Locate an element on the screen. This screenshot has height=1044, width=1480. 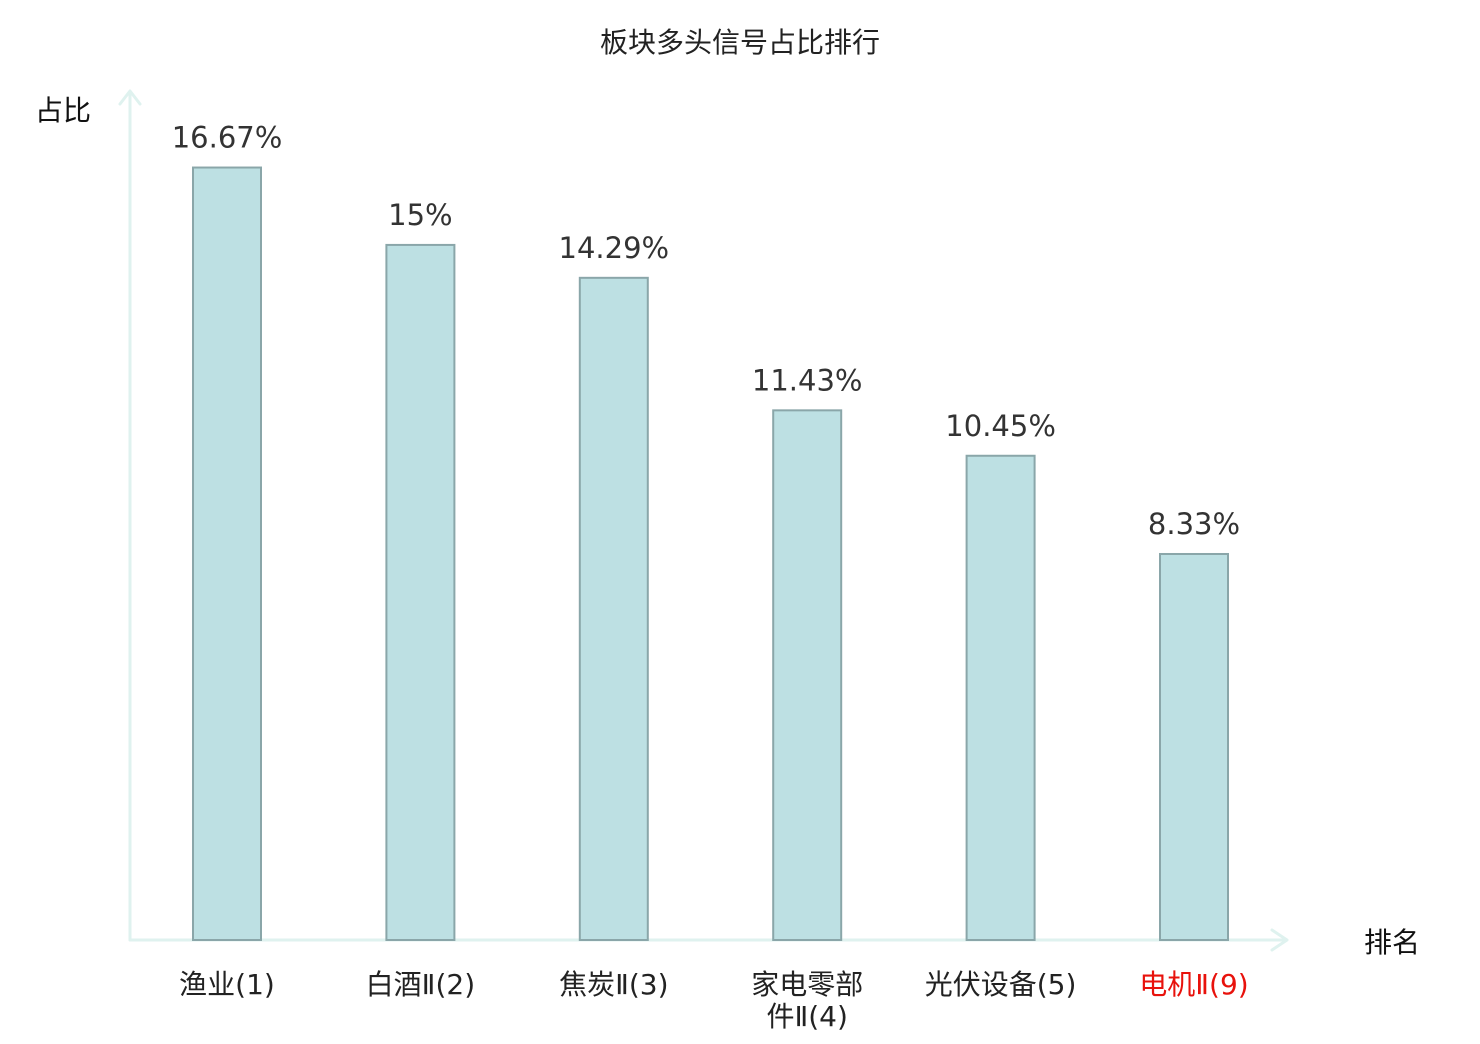
x-tick-label: 件Ⅱ(4) is located at coordinates (806, 1016).